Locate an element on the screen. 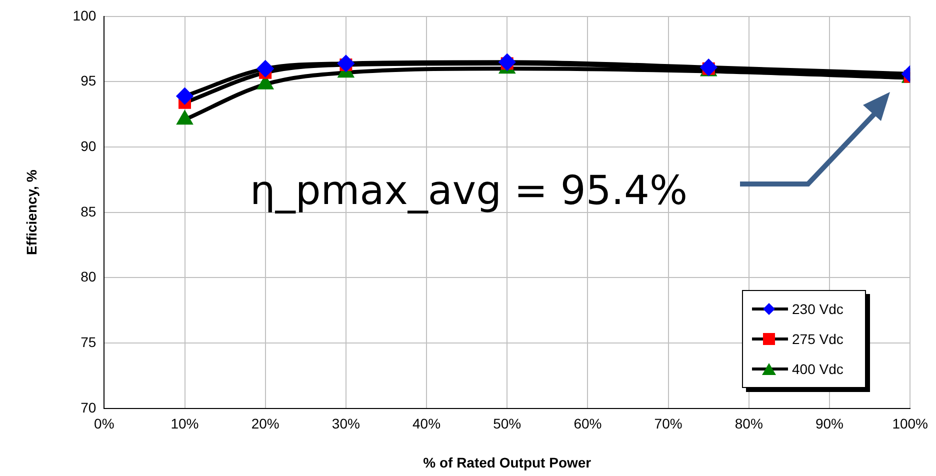 The height and width of the screenshot is (476, 936). y-tick-label: 95 is located at coordinates (88, 80).